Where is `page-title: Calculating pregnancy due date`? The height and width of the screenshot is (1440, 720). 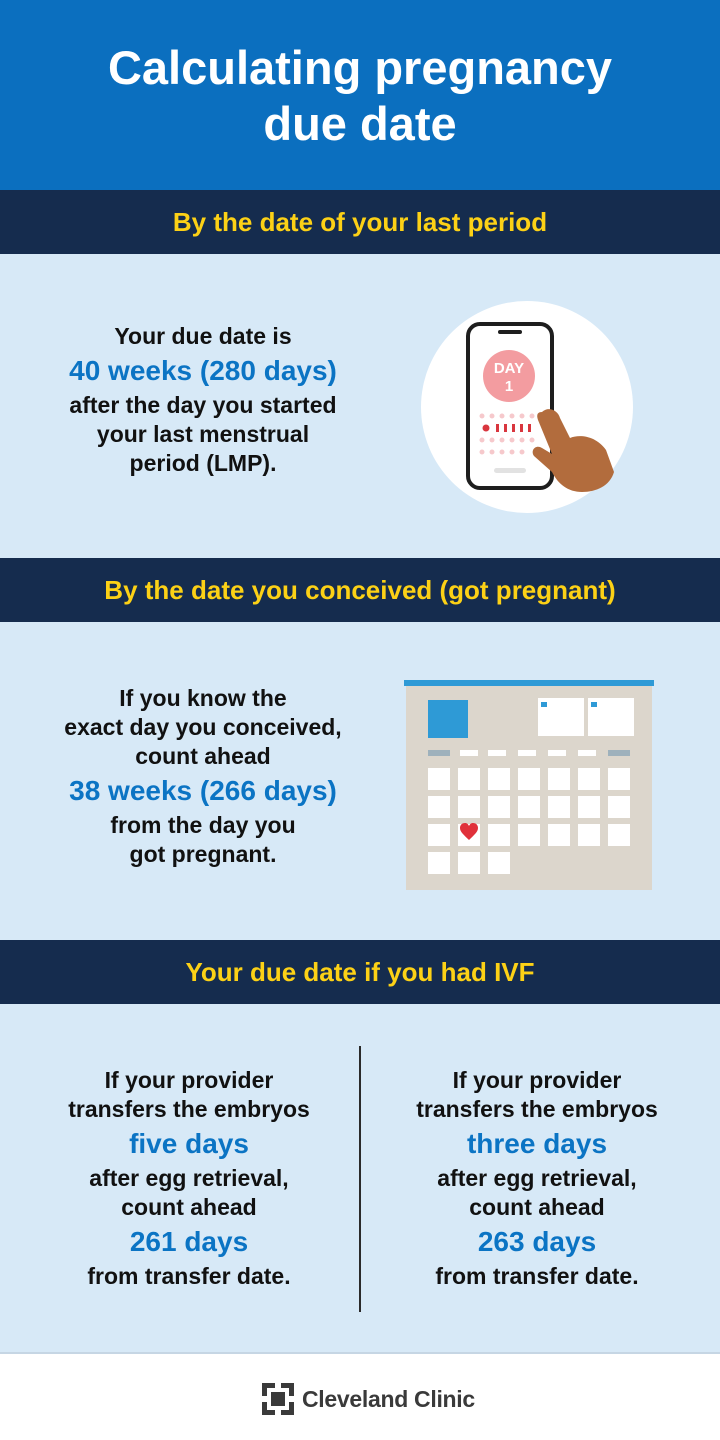
page-title: Calculating pregnancy due date is located at coordinates (360, 96).